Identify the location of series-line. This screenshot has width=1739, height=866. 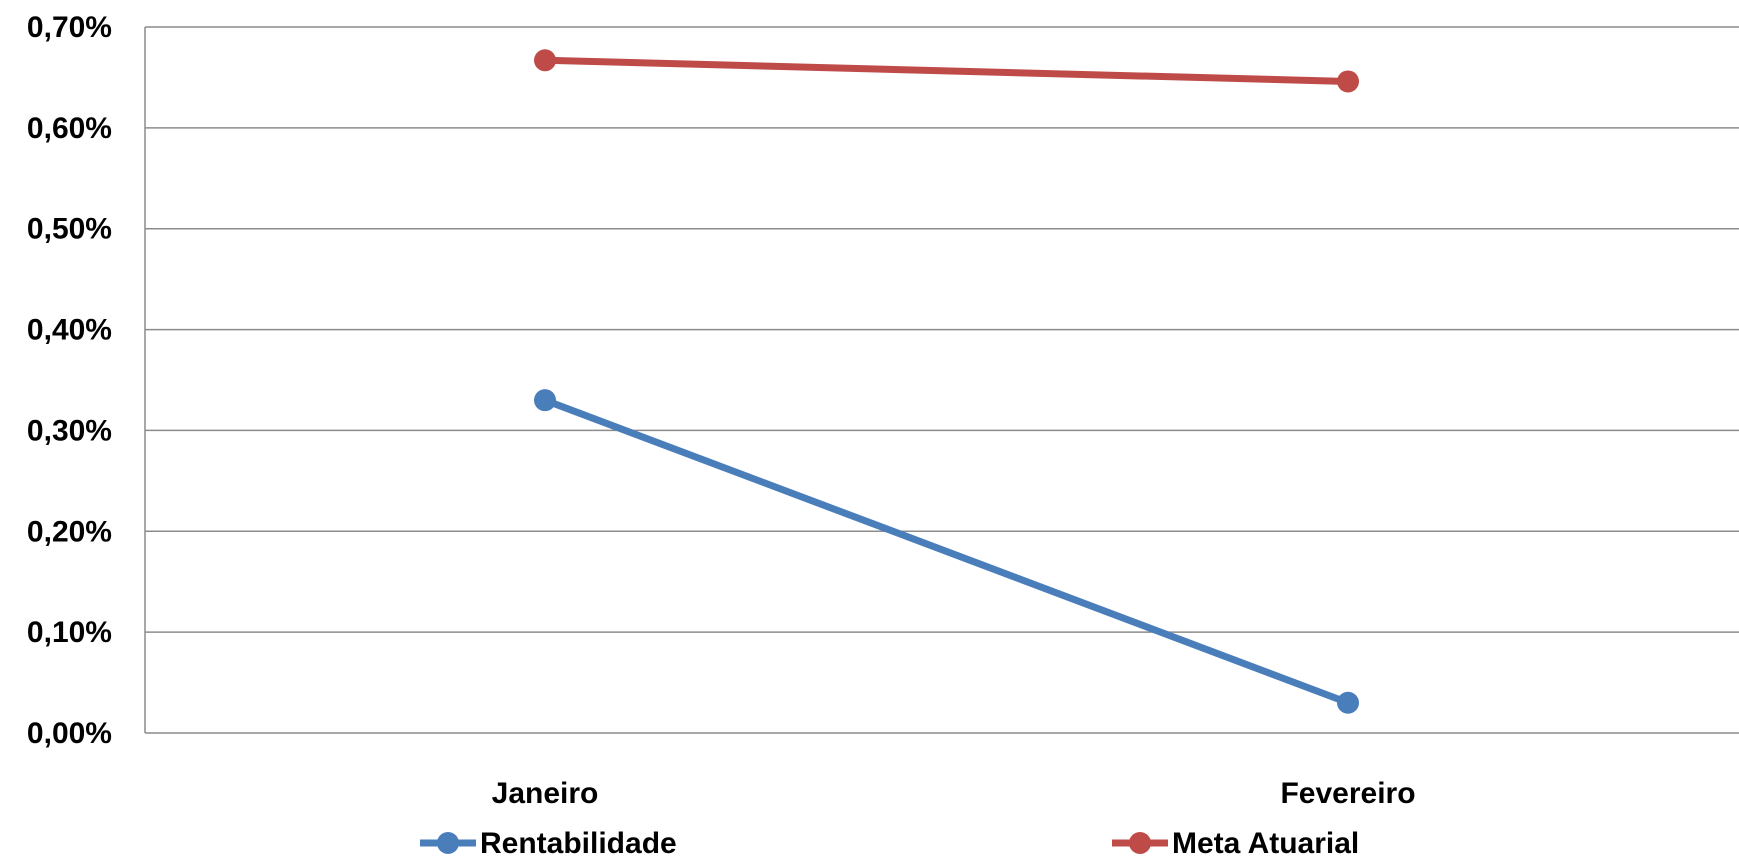
(946, 70).